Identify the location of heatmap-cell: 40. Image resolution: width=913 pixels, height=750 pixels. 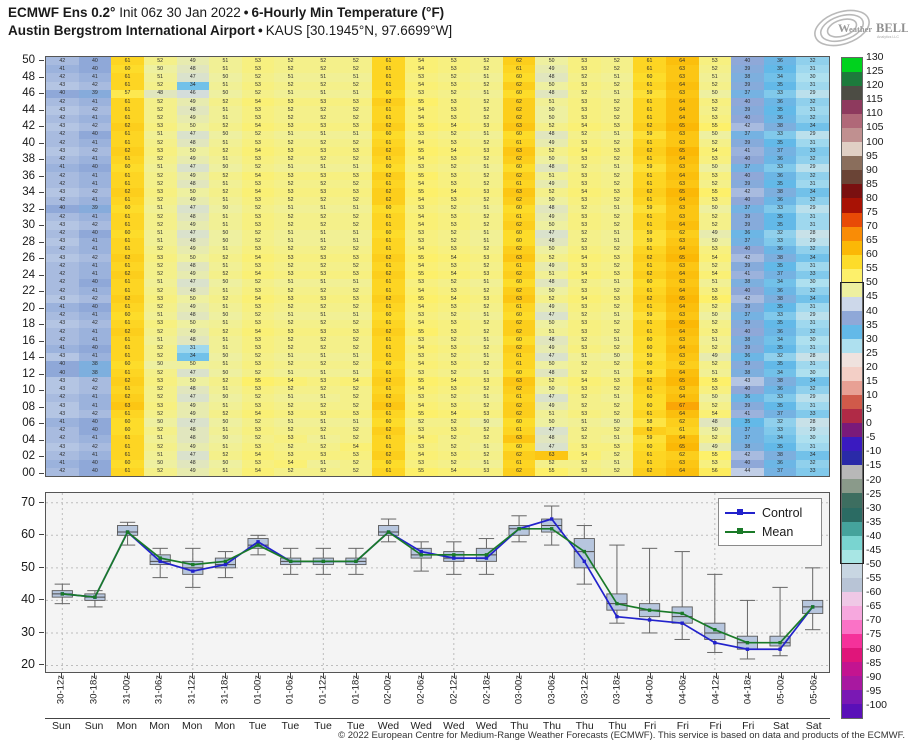
(747, 463).